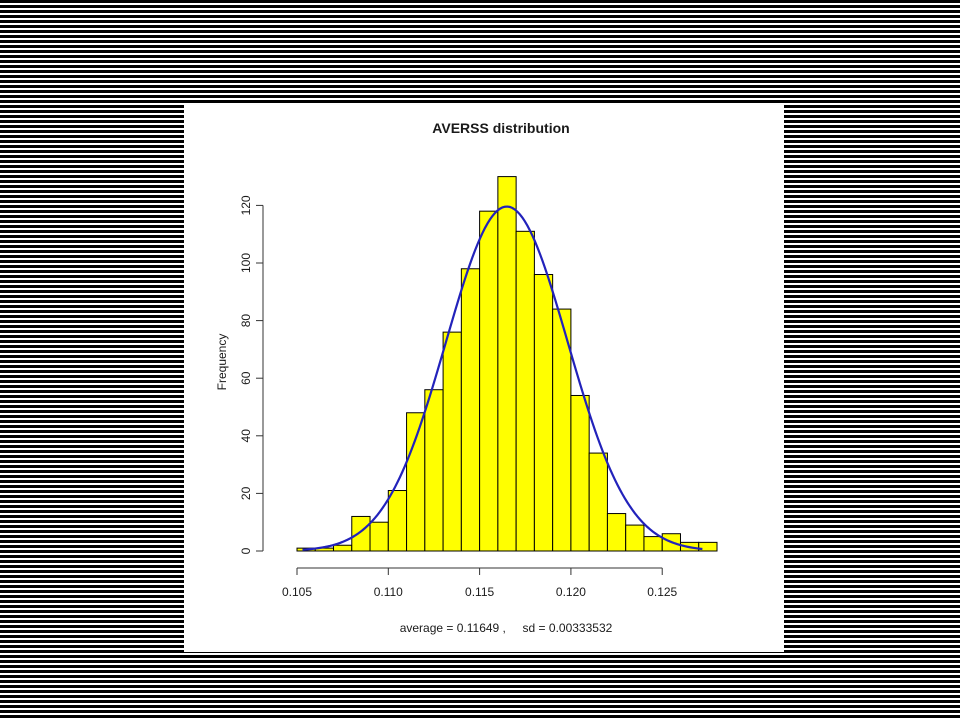  I want to click on x-axis-label: average = 0.11649 , sd = 0.00333532, so click(506, 628).